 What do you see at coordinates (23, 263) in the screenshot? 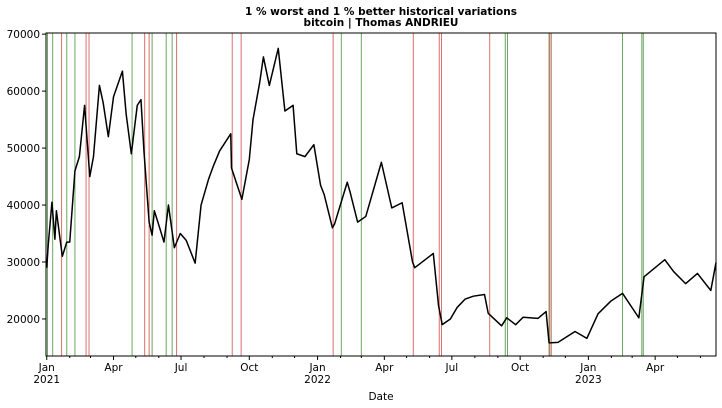
I see `y-tick-label: 30000` at bounding box center [23, 263].